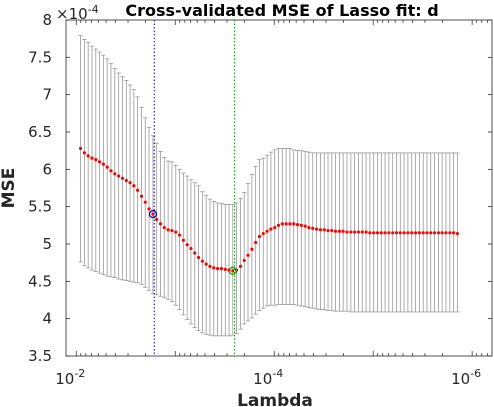  Describe the element at coordinates (40, 132) in the screenshot. I see `y-tick-label: 6.5` at that location.